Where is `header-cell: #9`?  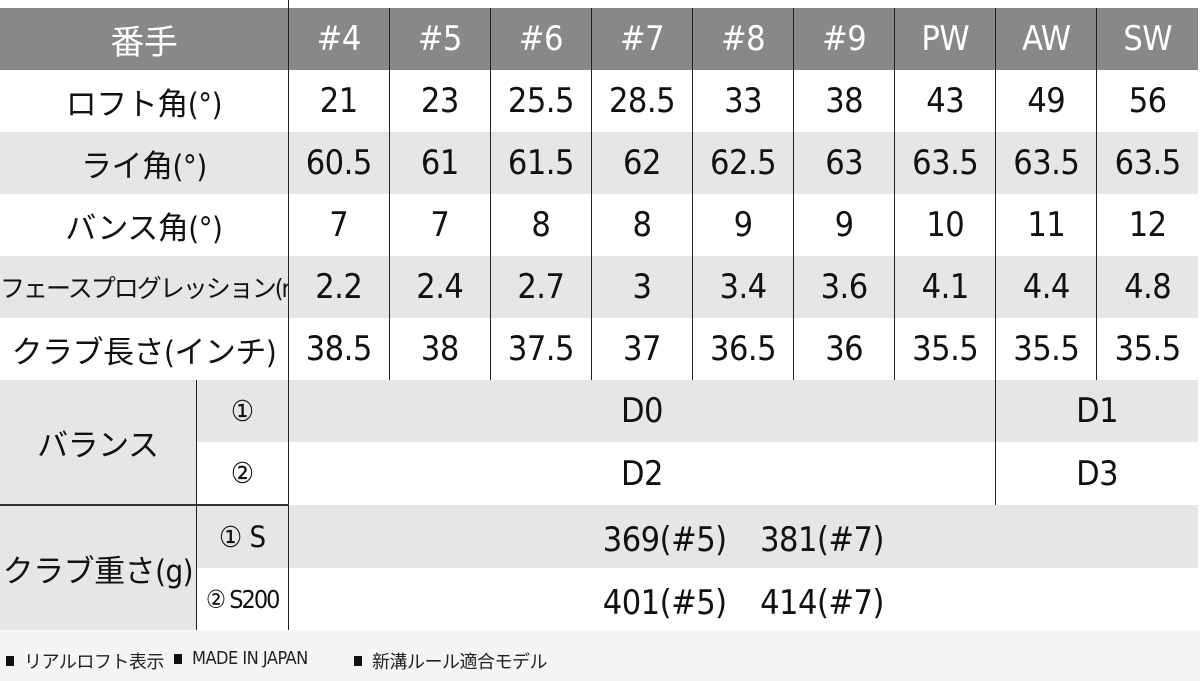
header-cell: #9 is located at coordinates (844, 39).